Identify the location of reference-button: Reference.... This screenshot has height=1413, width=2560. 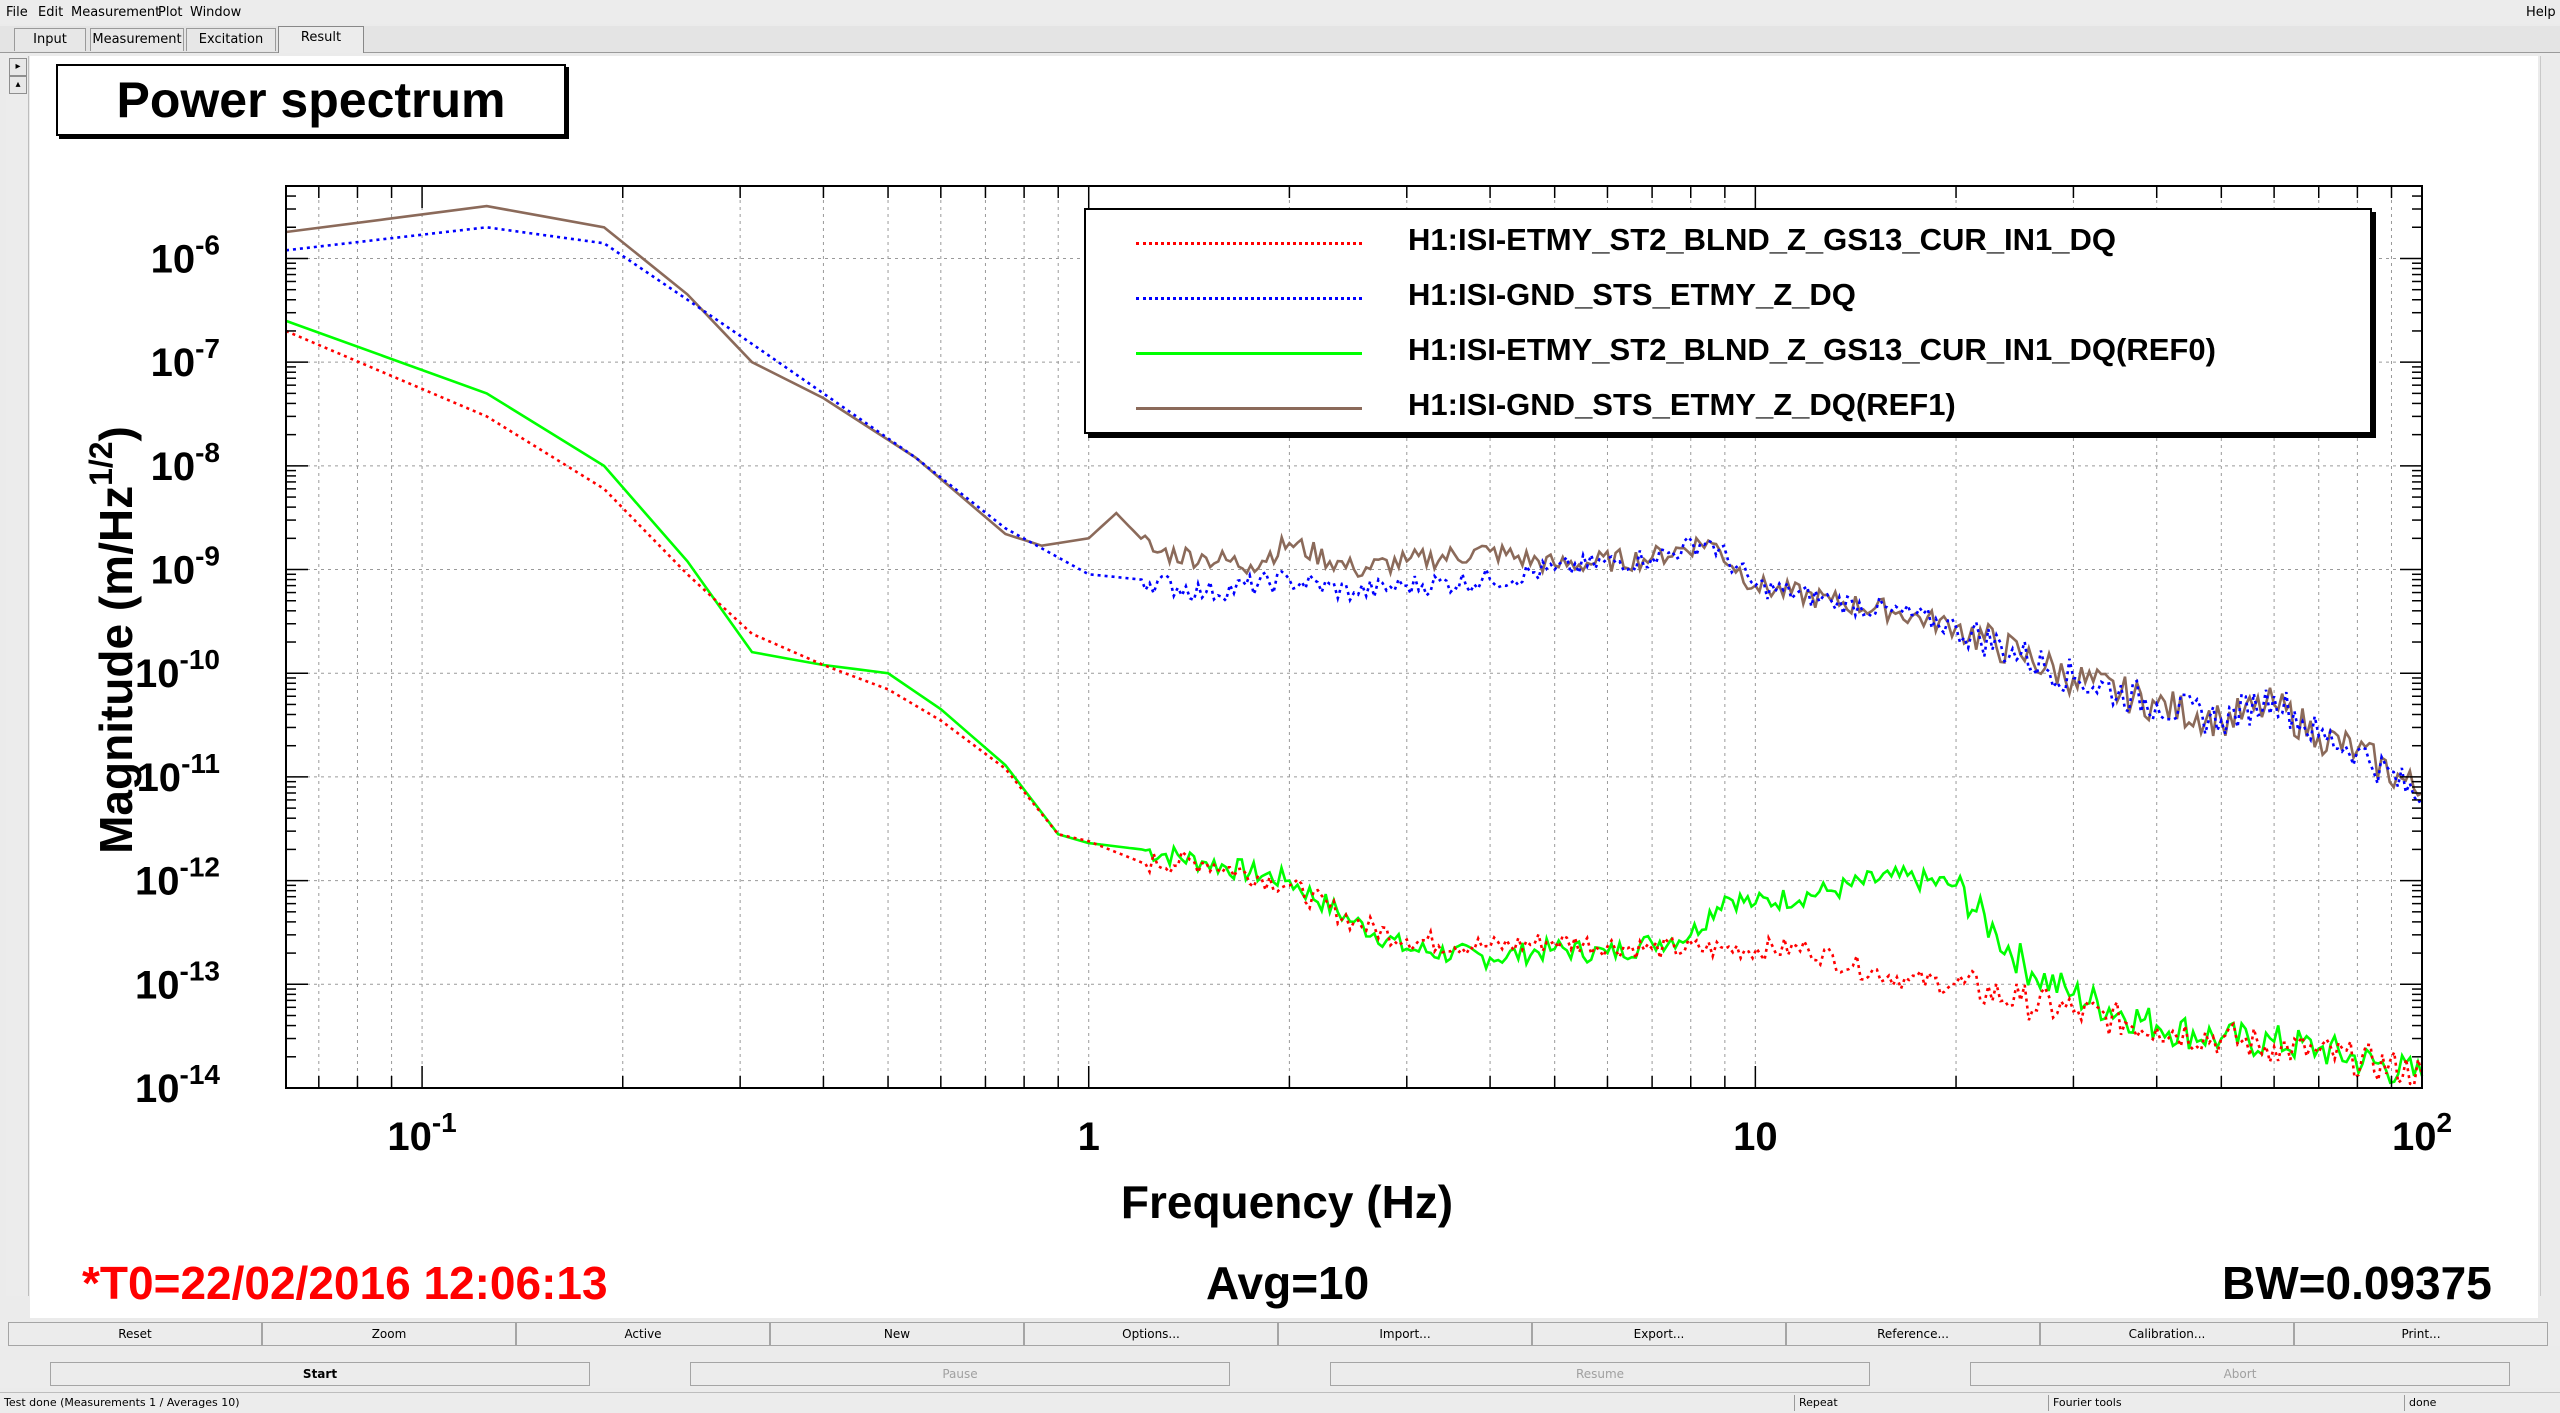
(1913, 1334).